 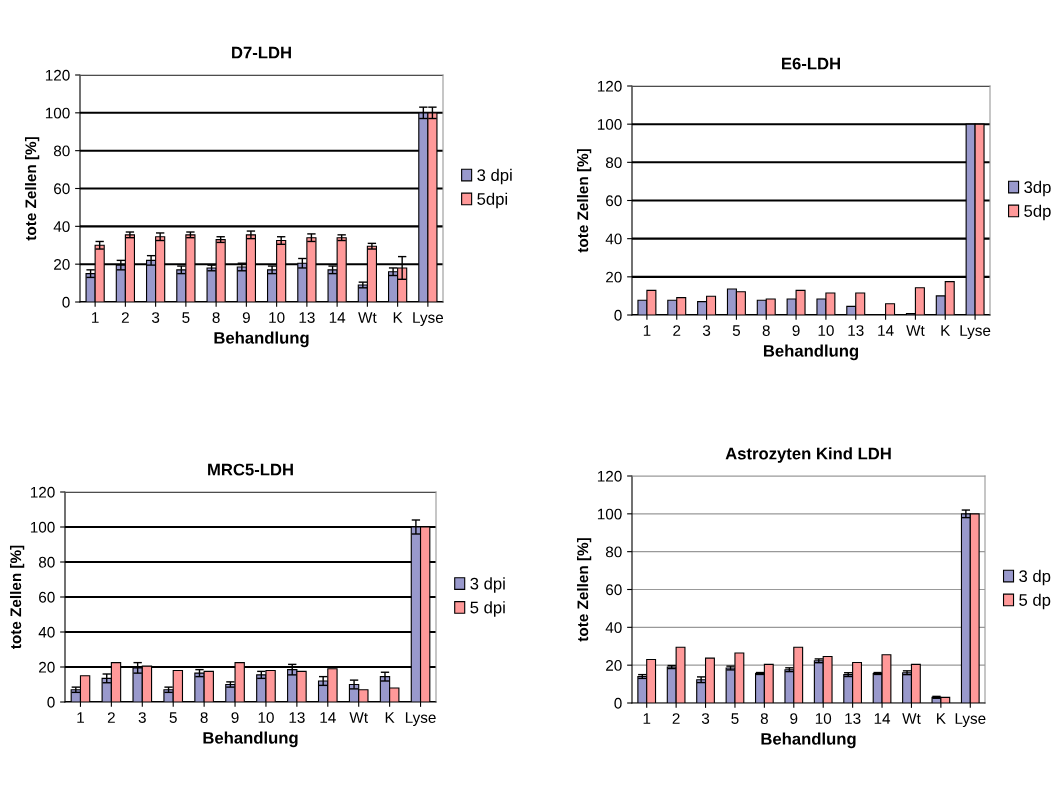 I want to click on legend-label: 5 dpi, so click(x=487, y=609).